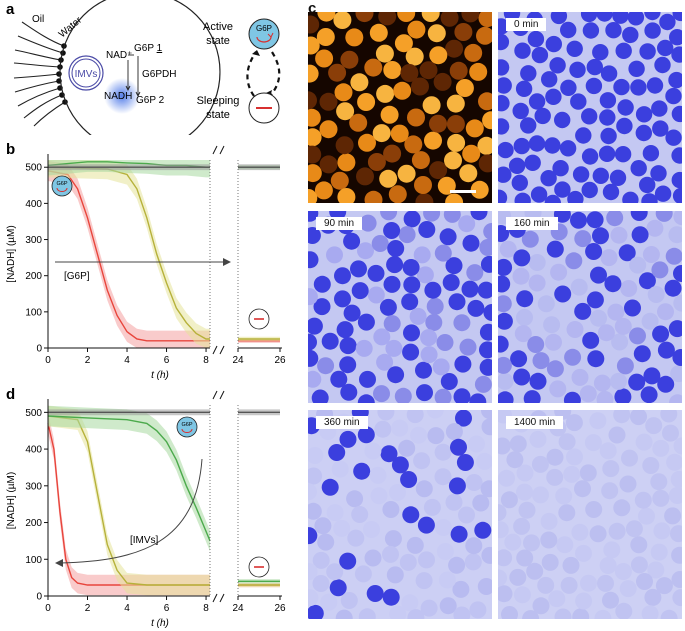 The height and width of the screenshot is (631, 685). Describe the element at coordinates (33, 523) in the screenshot. I see `y-tick-label: 200` at that location.